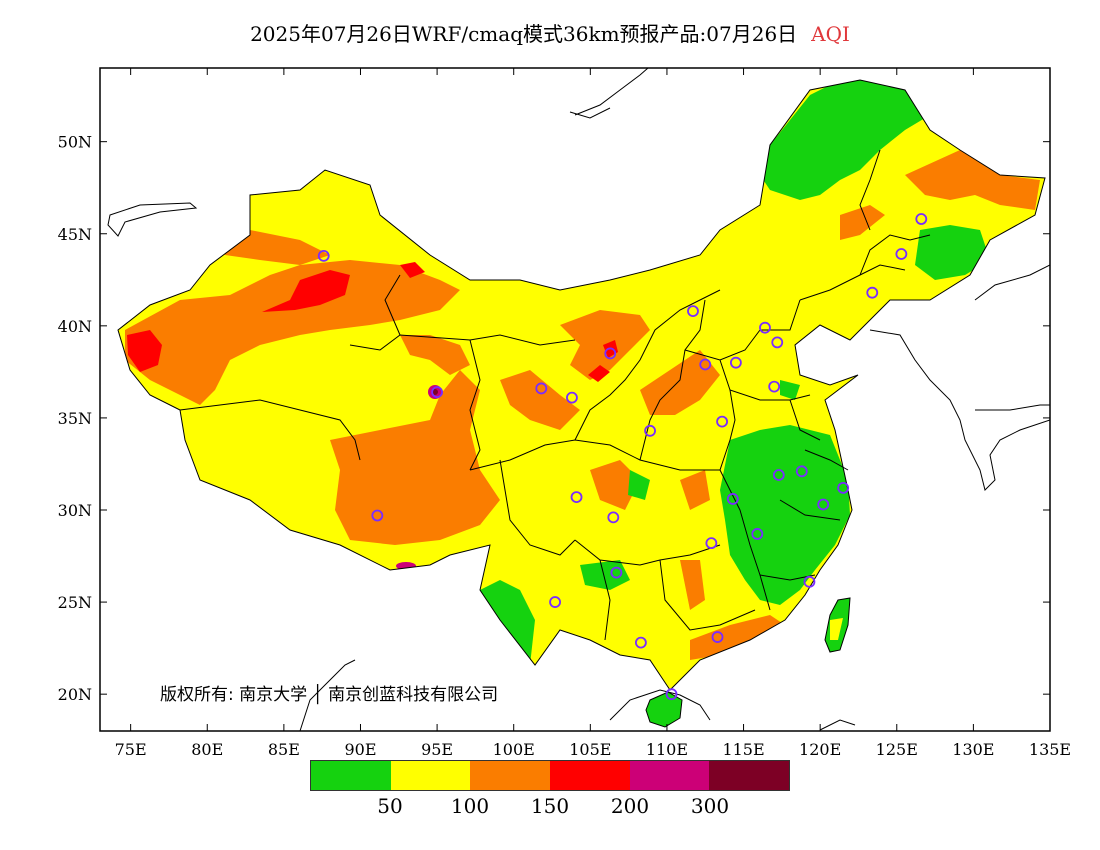  Describe the element at coordinates (748, 662) in the screenshot. I see `islands` at that location.